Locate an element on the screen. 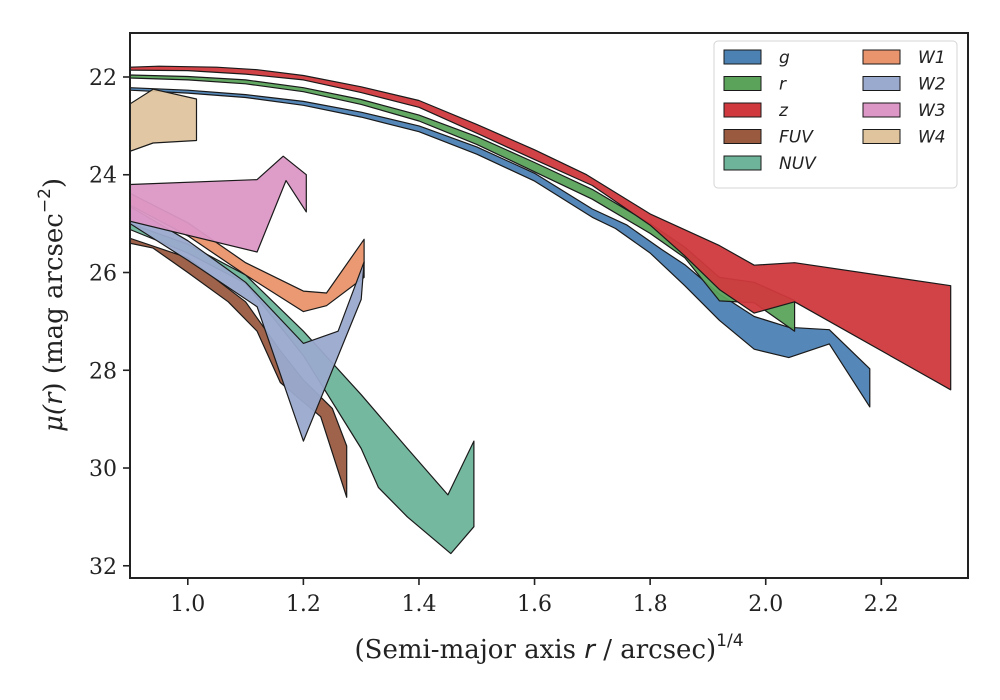 This screenshot has width=1000, height=700. y-tick-label: 22 is located at coordinates (103, 78).